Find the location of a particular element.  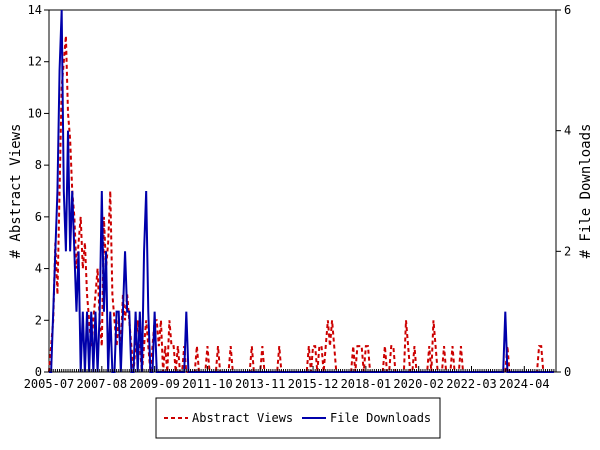

left-axis-tick-label: 0 is located at coordinates (38, 372).